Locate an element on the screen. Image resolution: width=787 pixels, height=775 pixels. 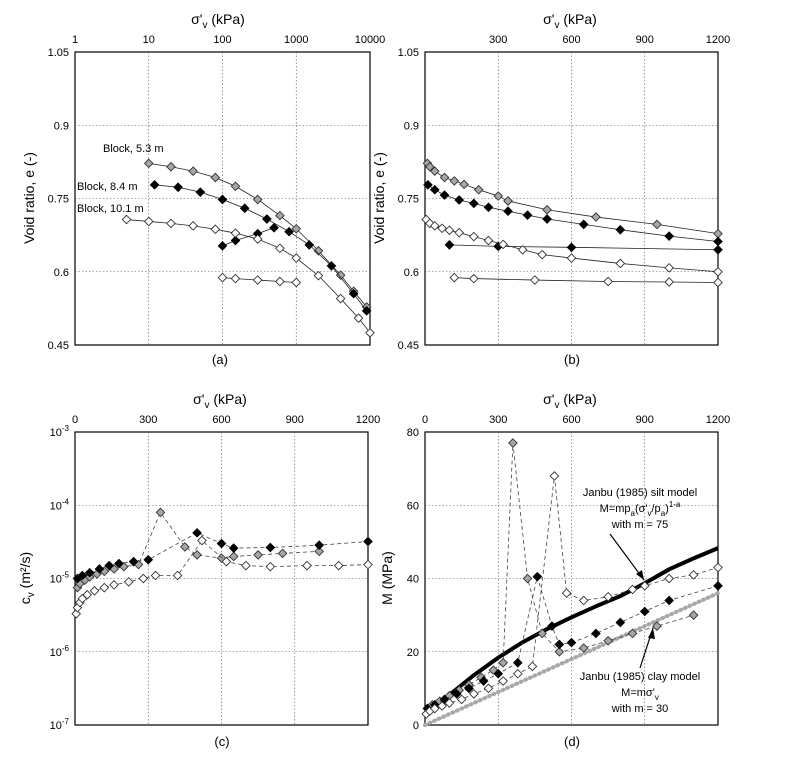
y-tick-label: 10⁻⁵ is located at coordinates (60, 578).